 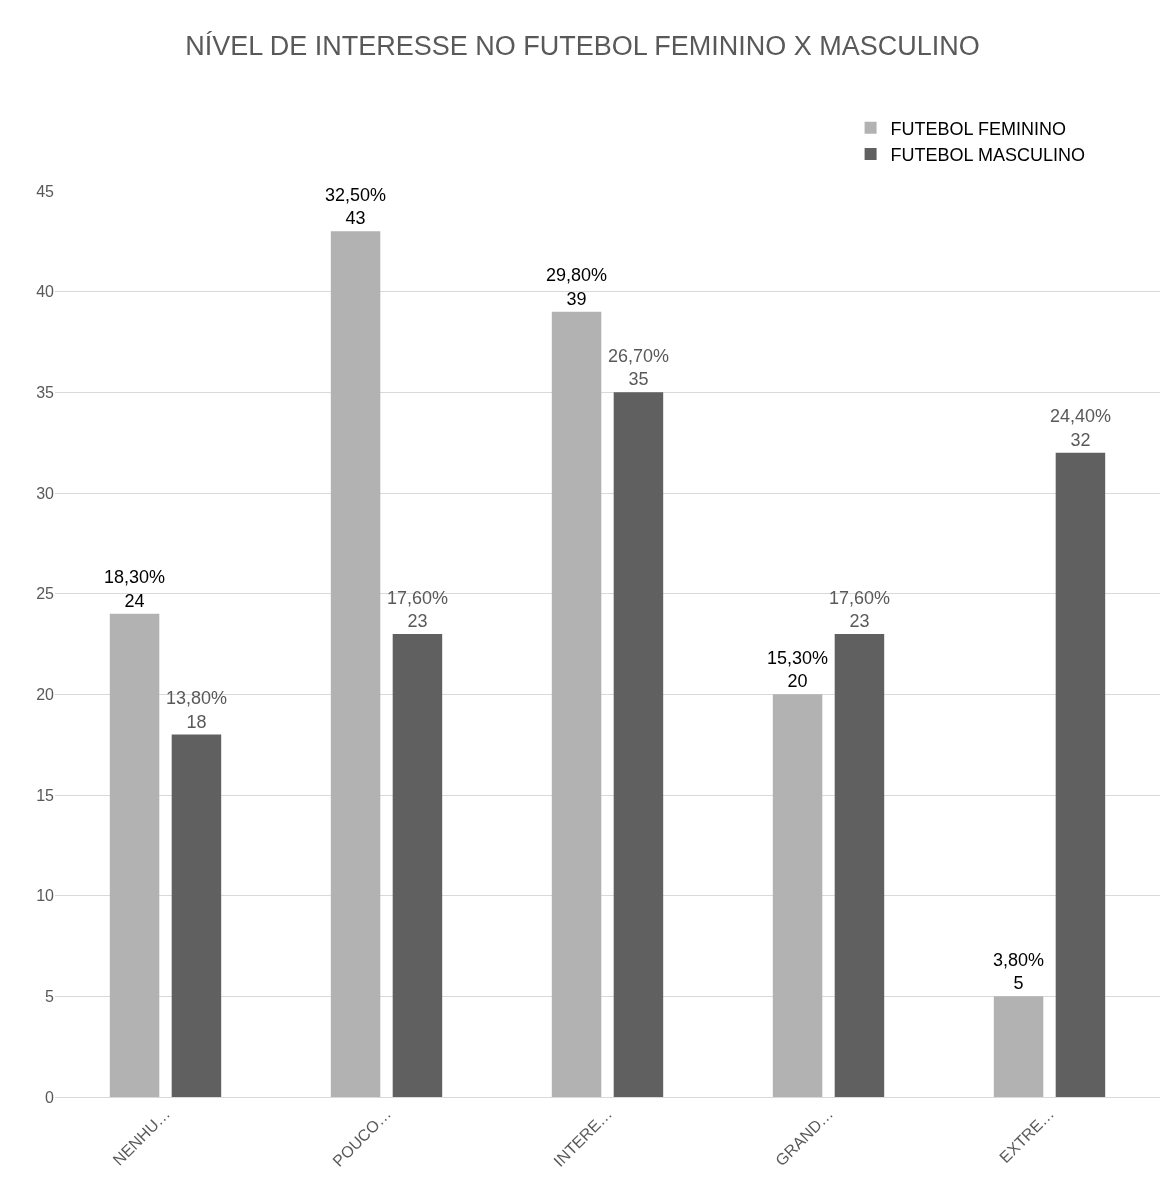 I want to click on data-label: 26,70% 35, so click(x=638, y=367).